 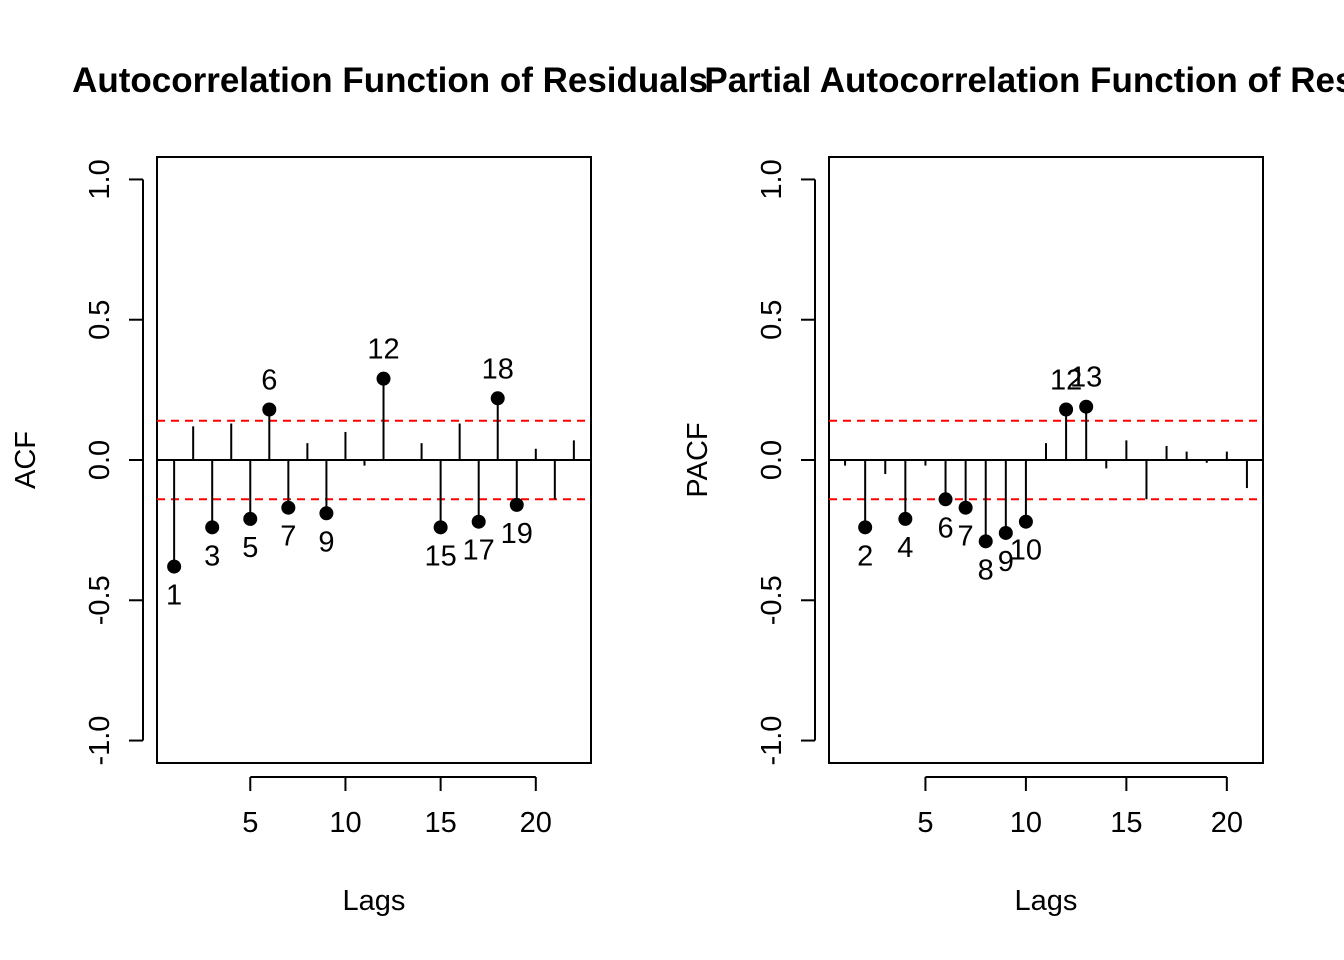 I want to click on pacf-x-axis-label: Lags, so click(x=1046, y=901).